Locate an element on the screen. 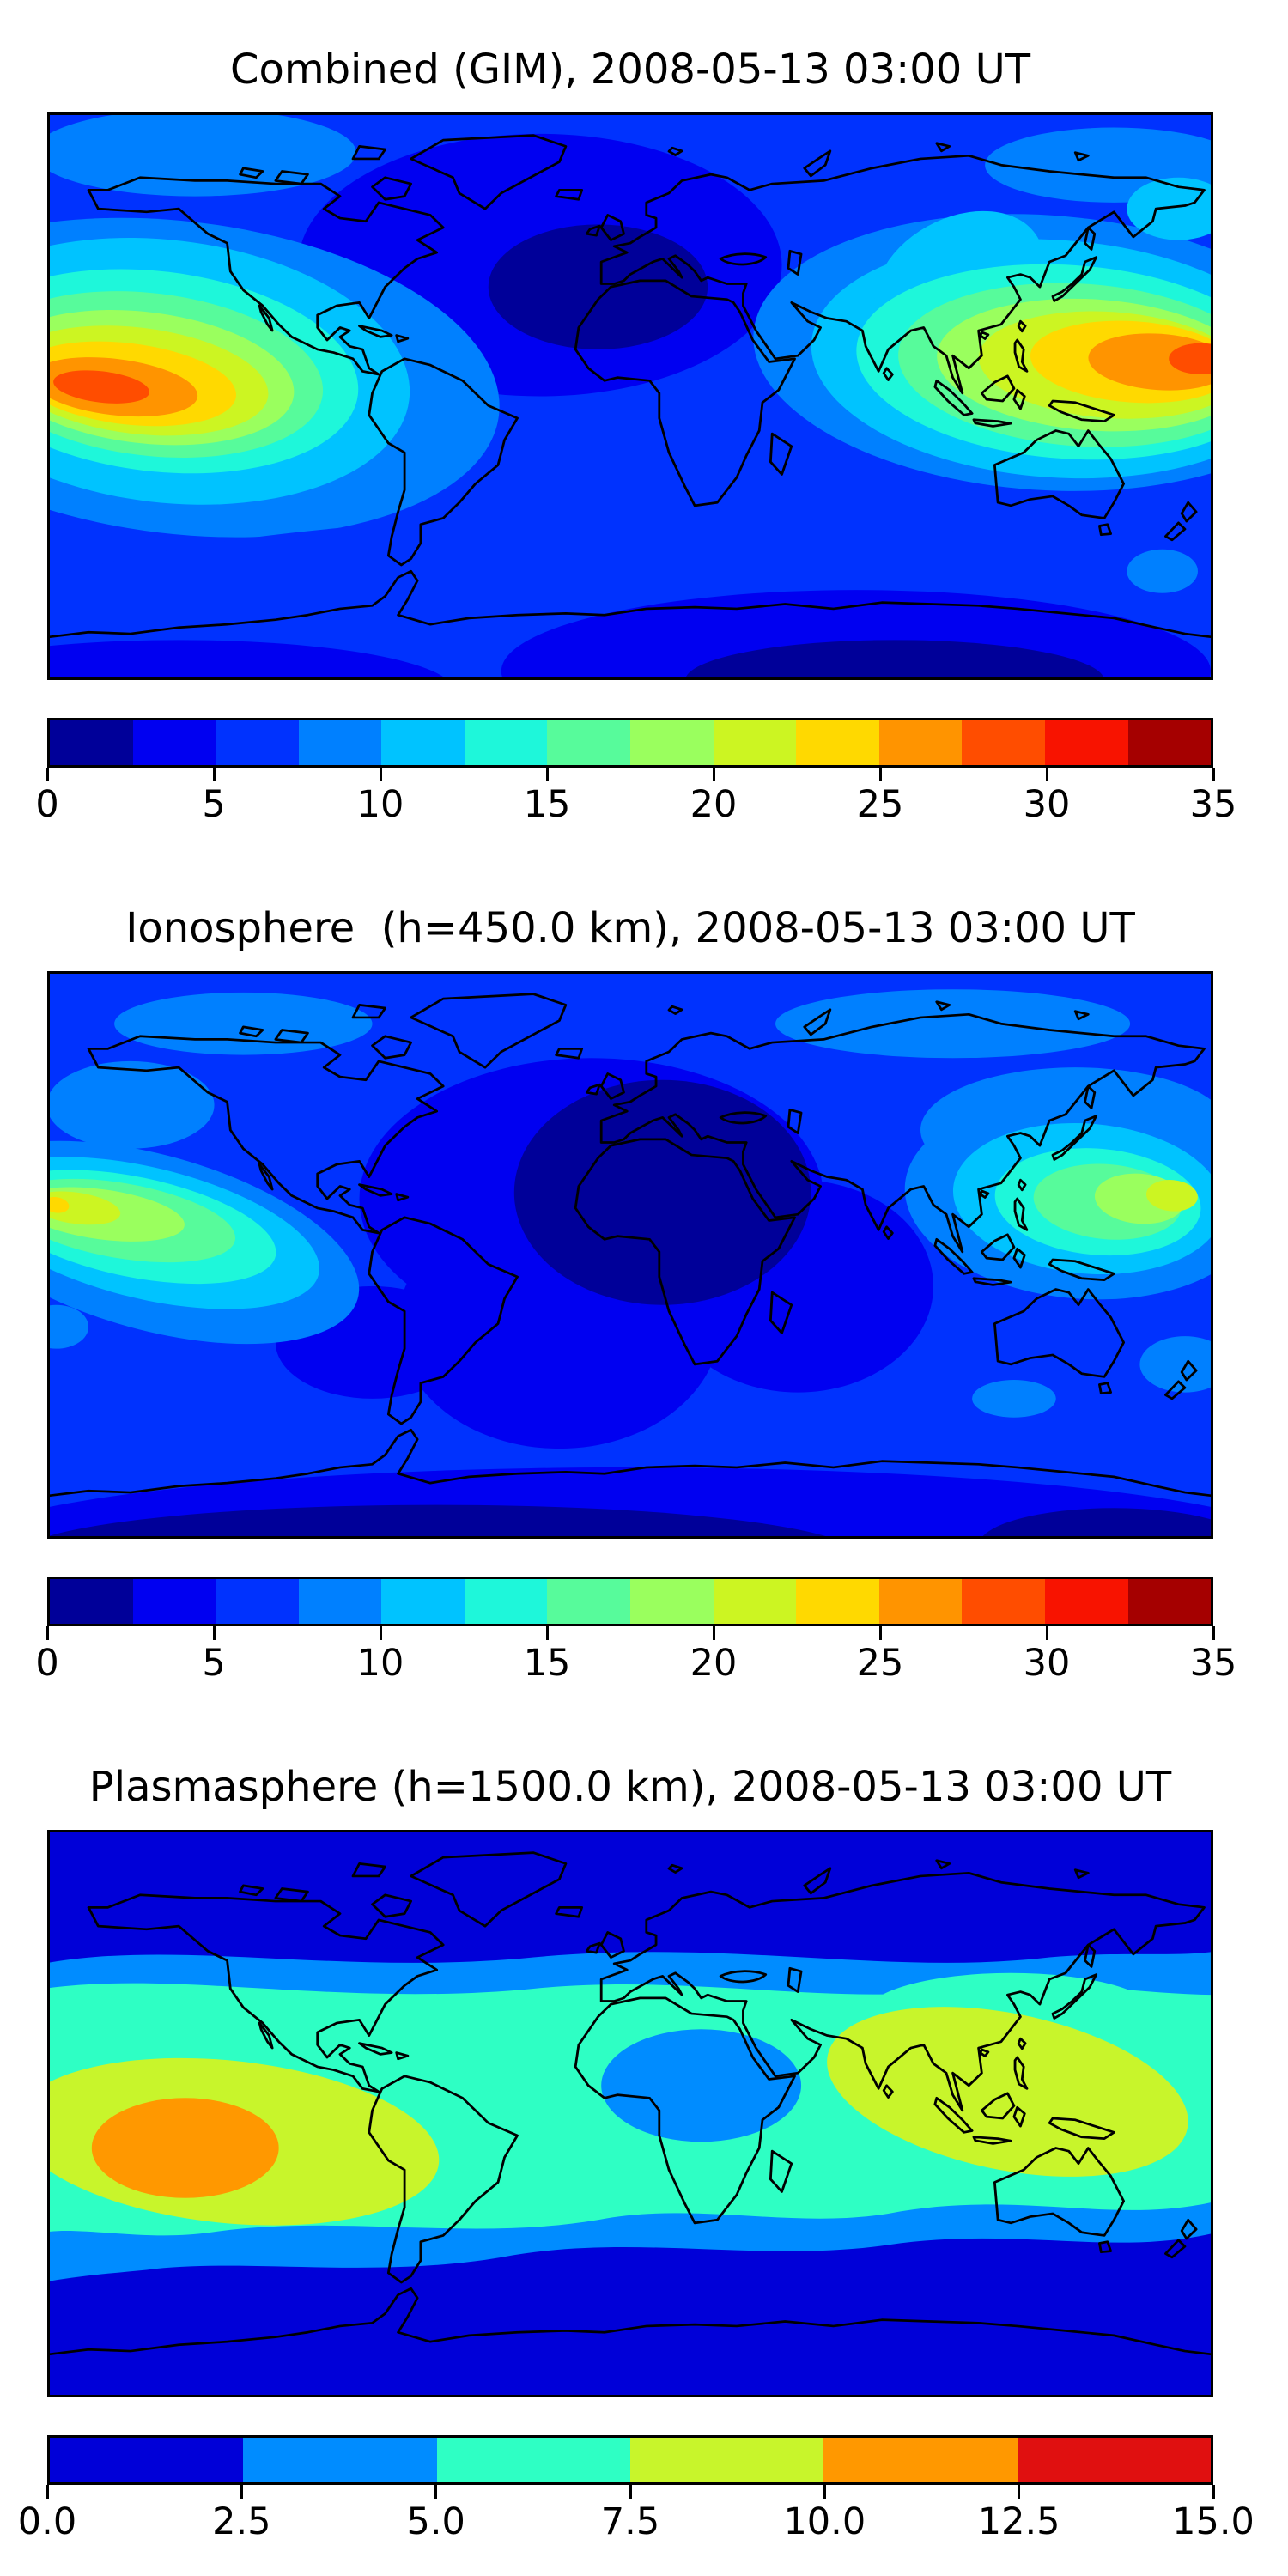 The height and width of the screenshot is (2576, 1288). colorbar-tick-label: 30 is located at coordinates (1047, 1664).